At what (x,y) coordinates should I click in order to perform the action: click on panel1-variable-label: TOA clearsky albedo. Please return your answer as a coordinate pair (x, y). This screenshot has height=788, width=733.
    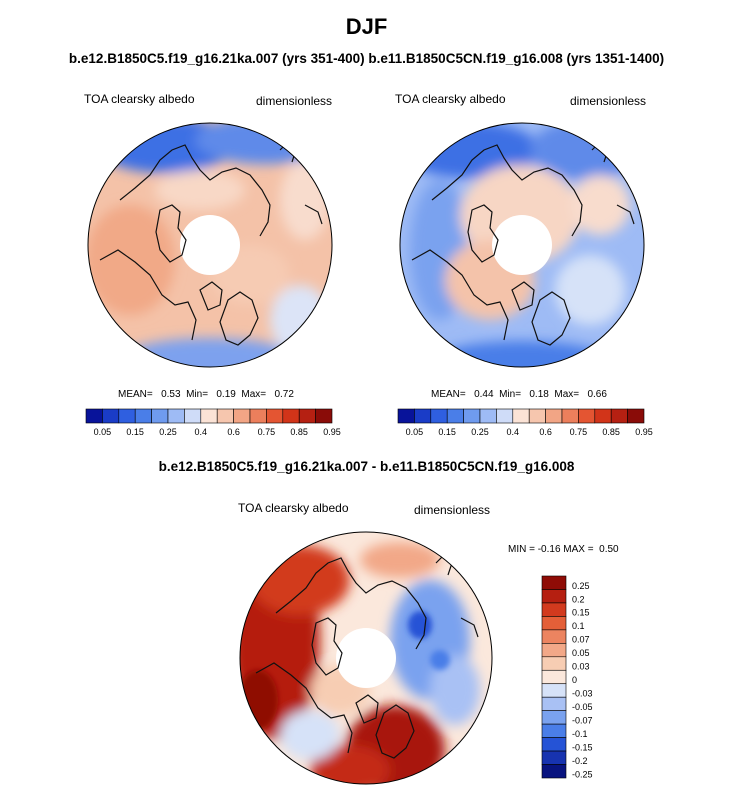
    Looking at the image, I should click on (139, 99).